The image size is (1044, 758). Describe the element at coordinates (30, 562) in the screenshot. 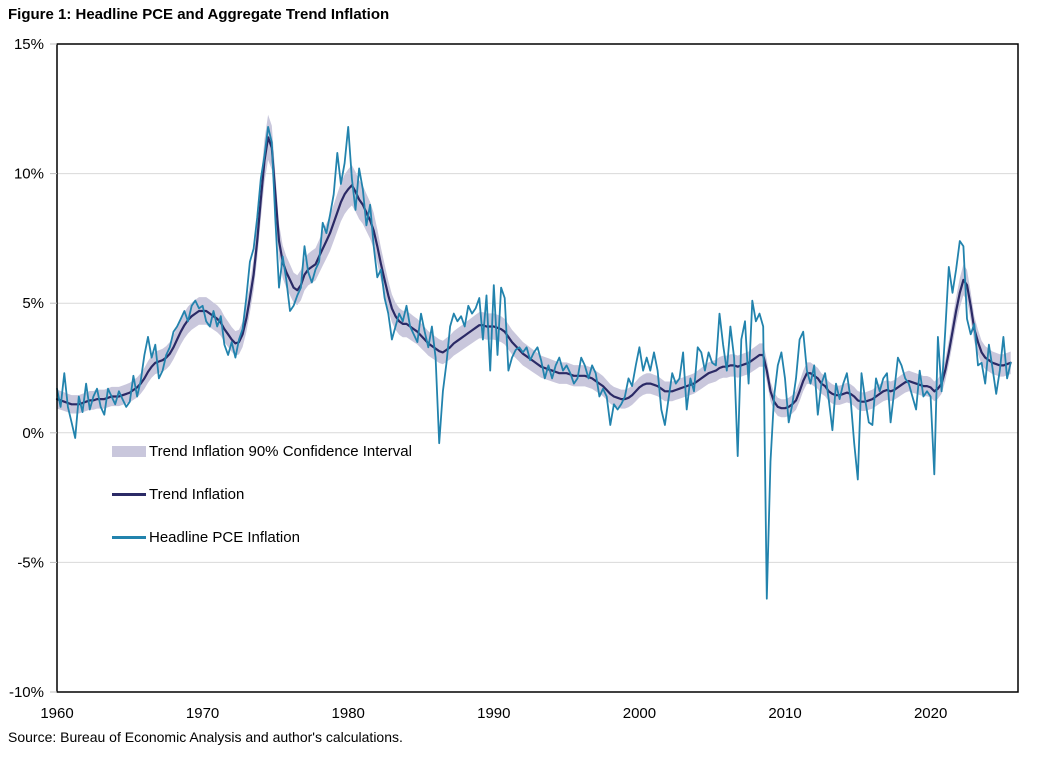

I see `y-tick-label: -5%` at that location.